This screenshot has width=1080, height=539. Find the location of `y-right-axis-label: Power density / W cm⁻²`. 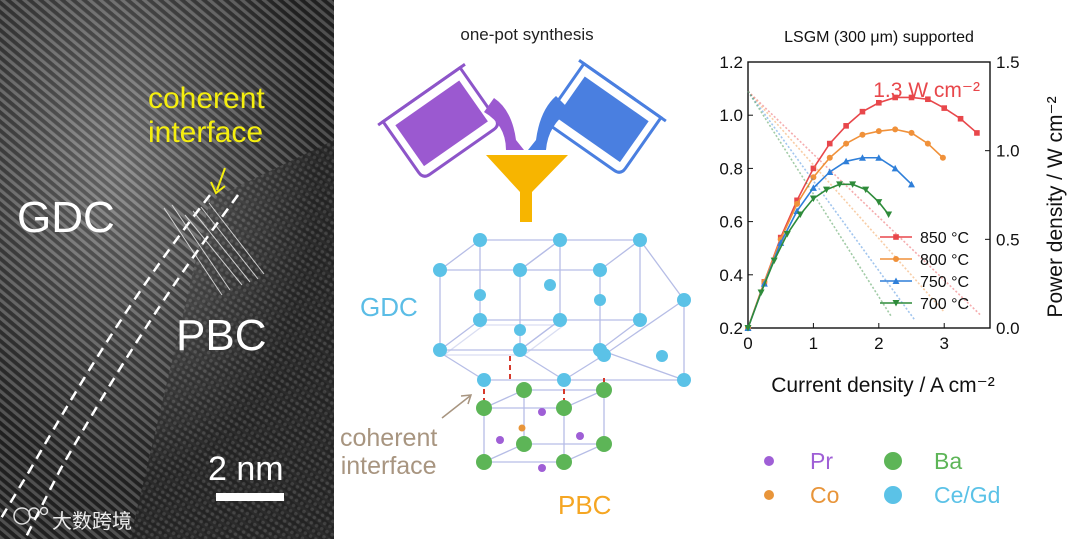

y-right-axis-label: Power density / W cm⁻² is located at coordinates (1055, 206).